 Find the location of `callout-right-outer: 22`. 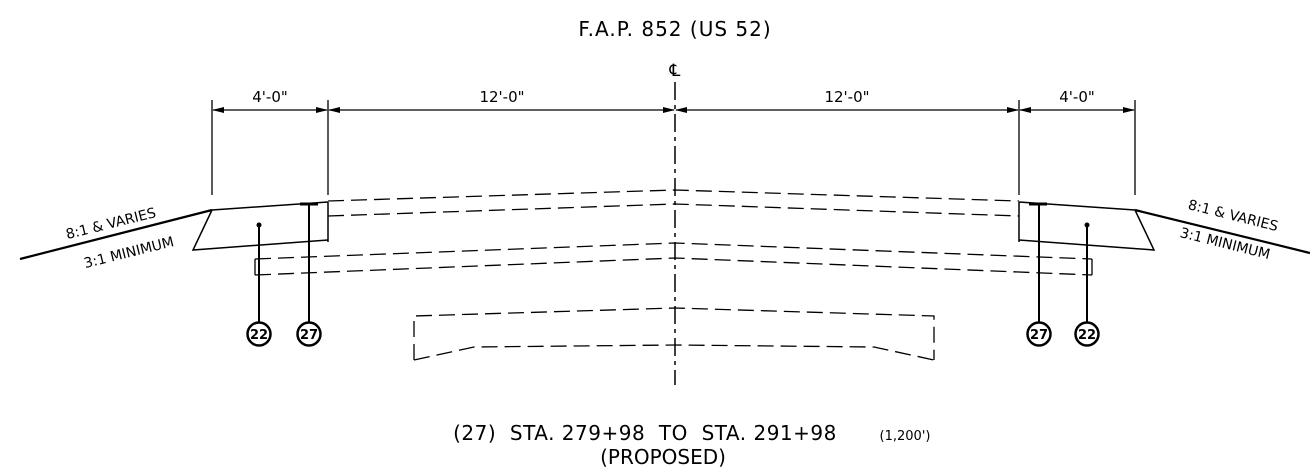

callout-right-outer: 22 is located at coordinates (1087, 334).